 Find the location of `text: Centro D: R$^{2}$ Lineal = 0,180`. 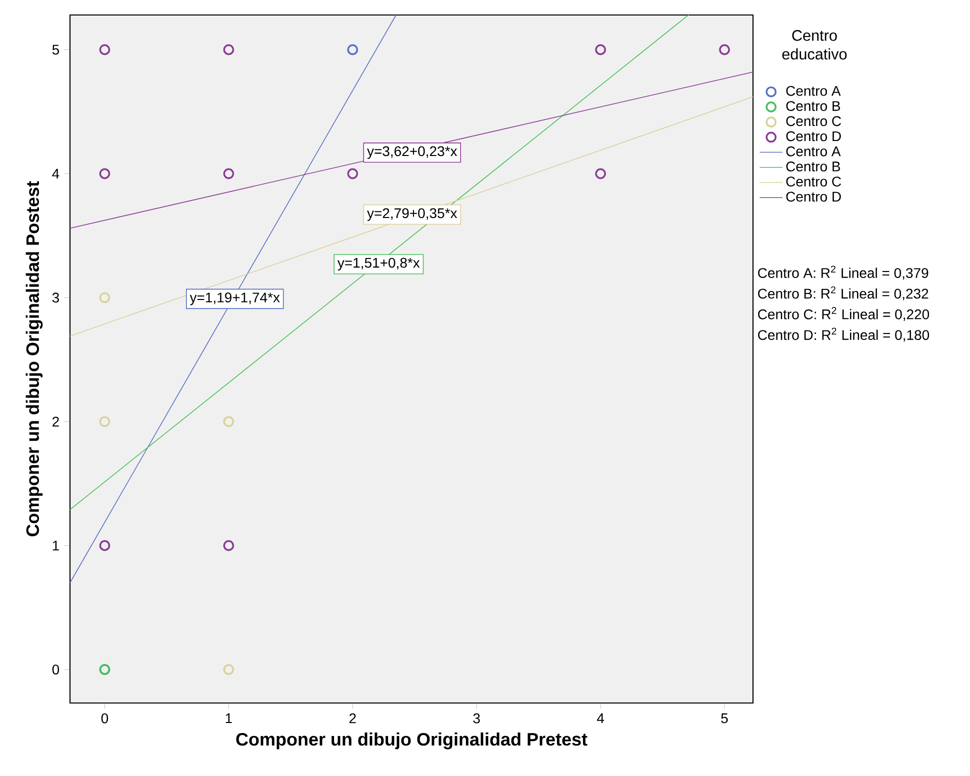

text: Centro D: R$^{2}$ Lineal = 0,180 is located at coordinates (844, 335).